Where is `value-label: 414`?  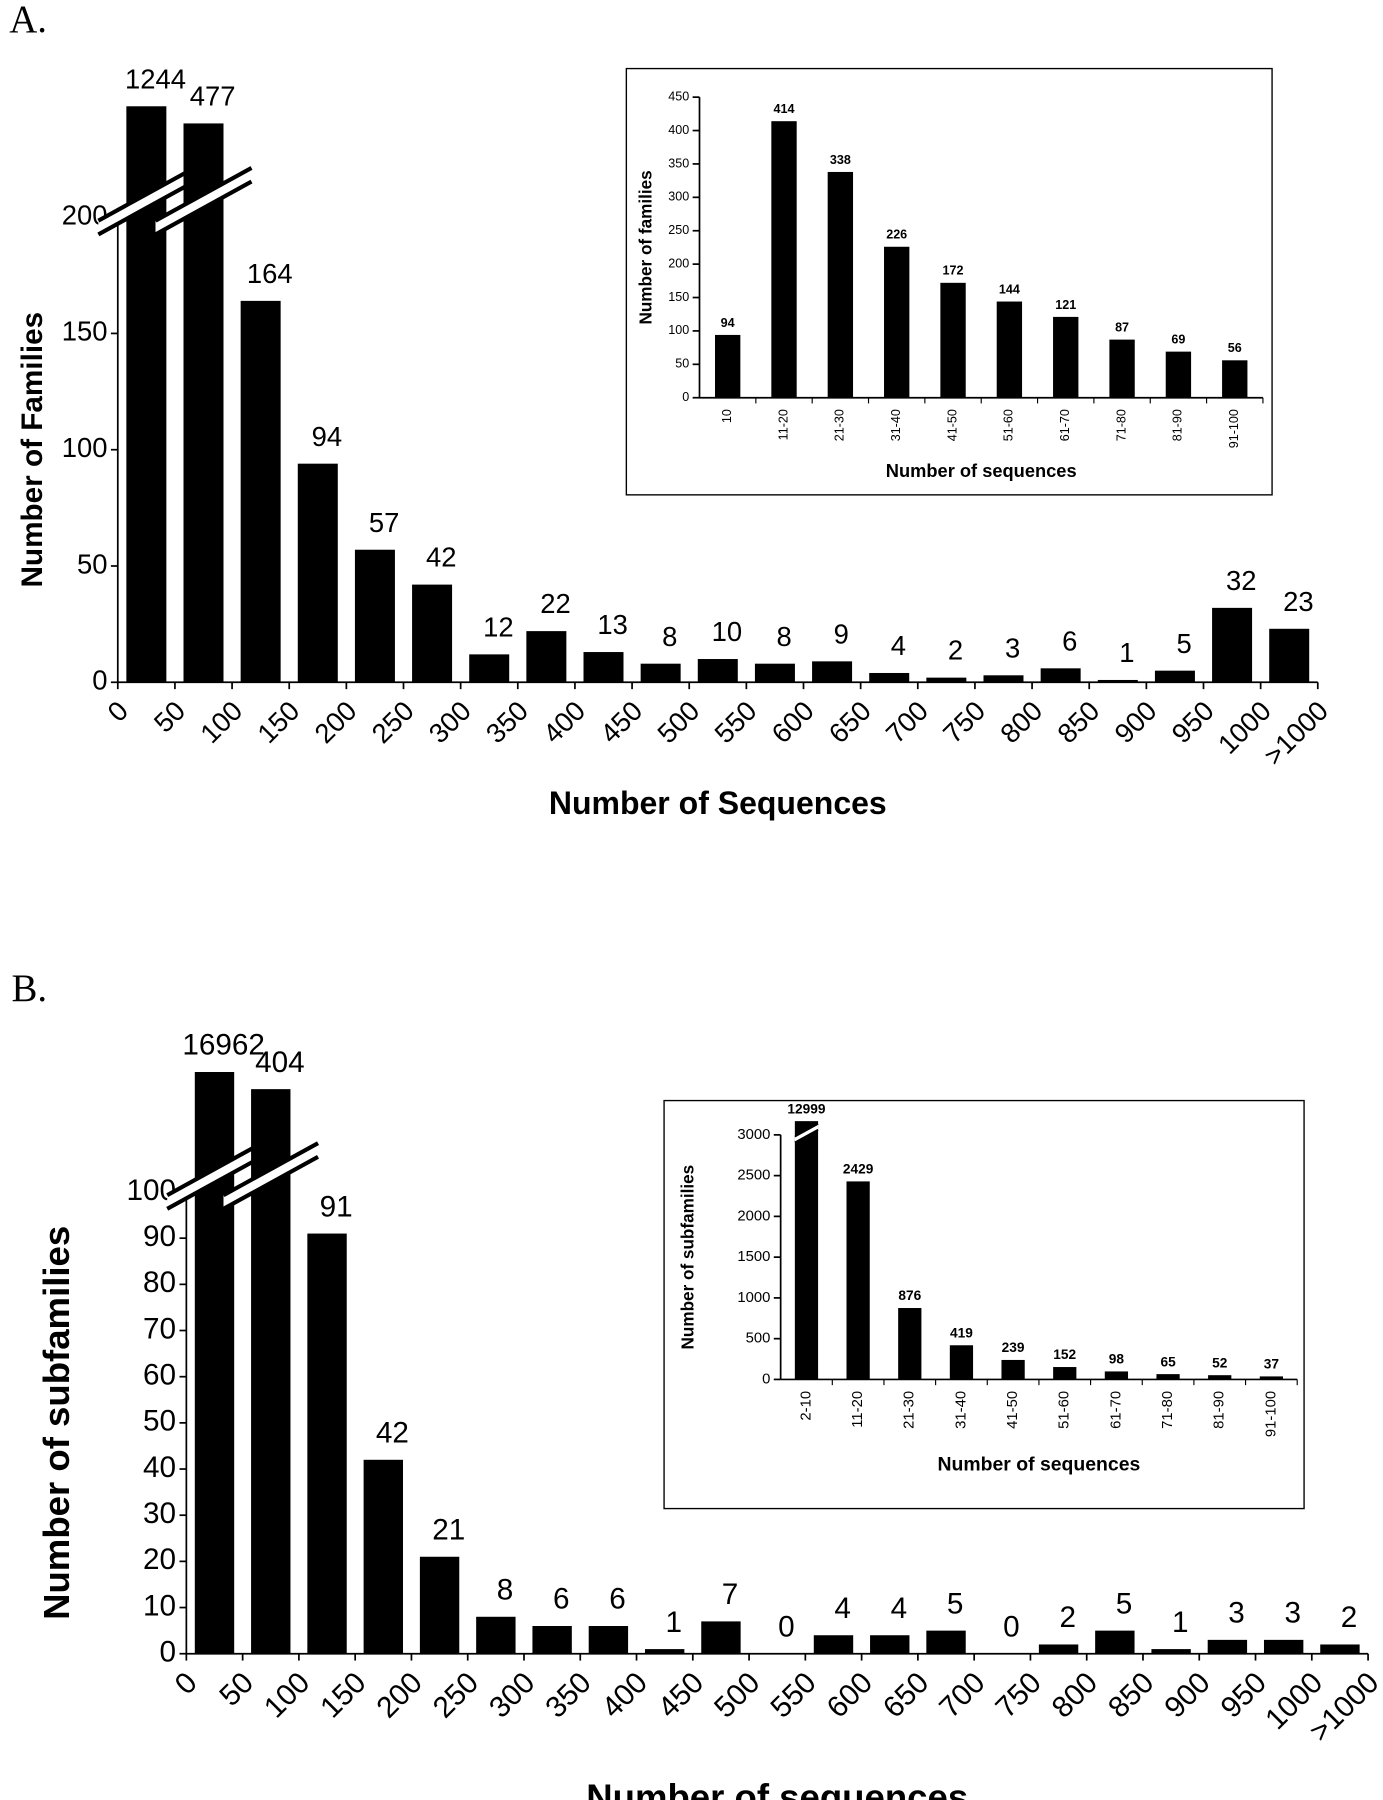
value-label: 414 is located at coordinates (784, 109).